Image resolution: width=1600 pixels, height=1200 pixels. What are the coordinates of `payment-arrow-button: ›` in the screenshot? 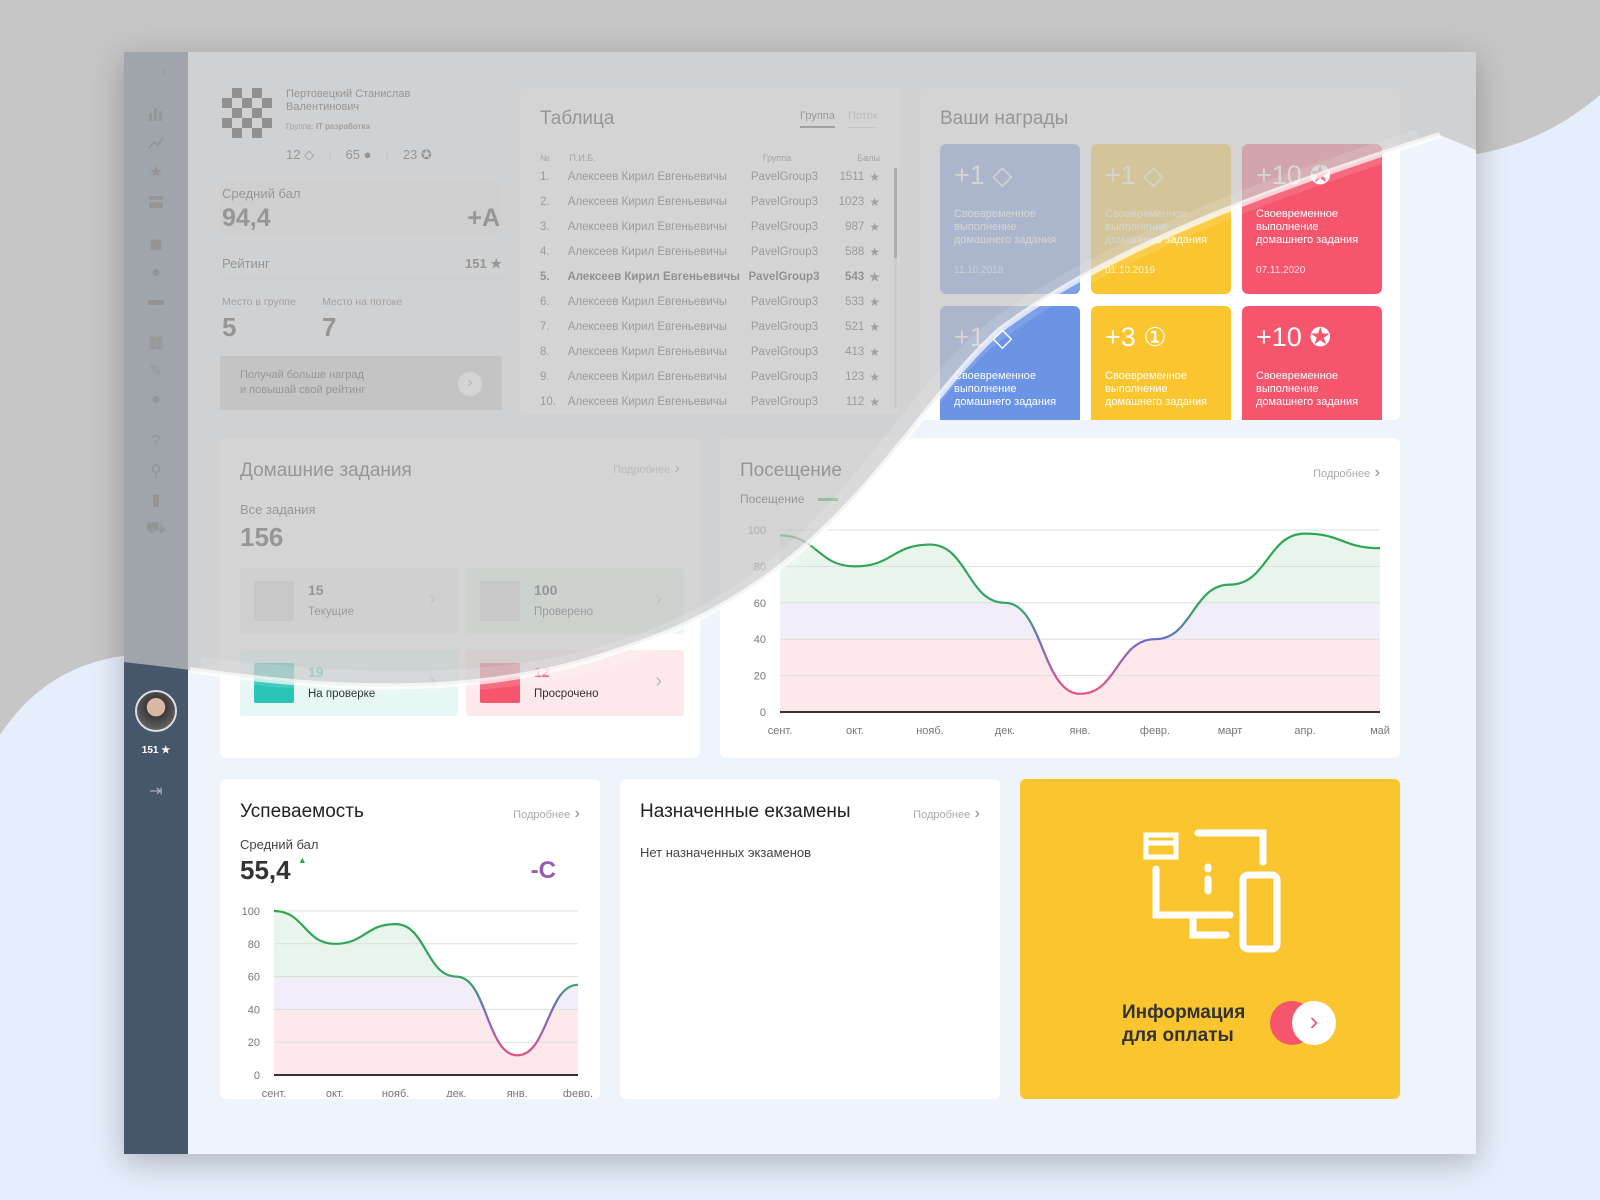 It's located at (1303, 1023).